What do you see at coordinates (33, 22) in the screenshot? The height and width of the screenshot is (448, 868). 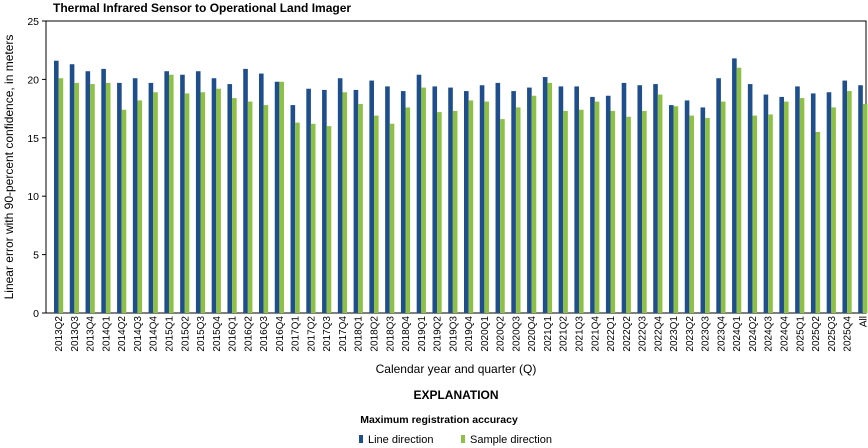 I see `y-tick-label: 25` at bounding box center [33, 22].